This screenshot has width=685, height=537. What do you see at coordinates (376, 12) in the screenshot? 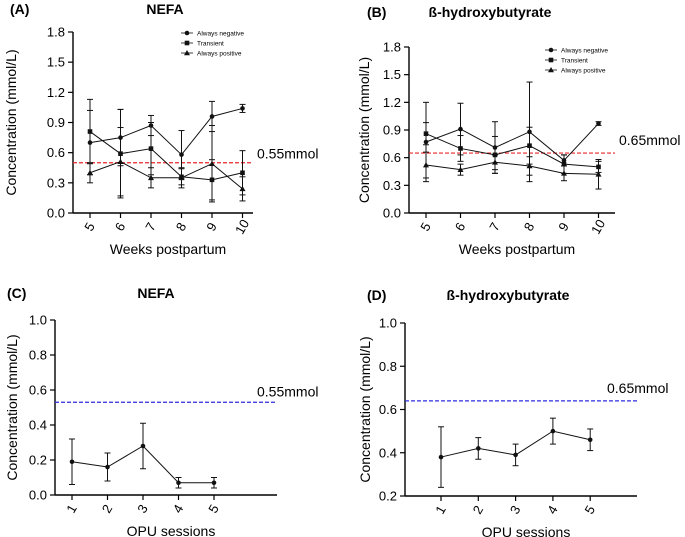
I see `panel-label: (B)` at bounding box center [376, 12].